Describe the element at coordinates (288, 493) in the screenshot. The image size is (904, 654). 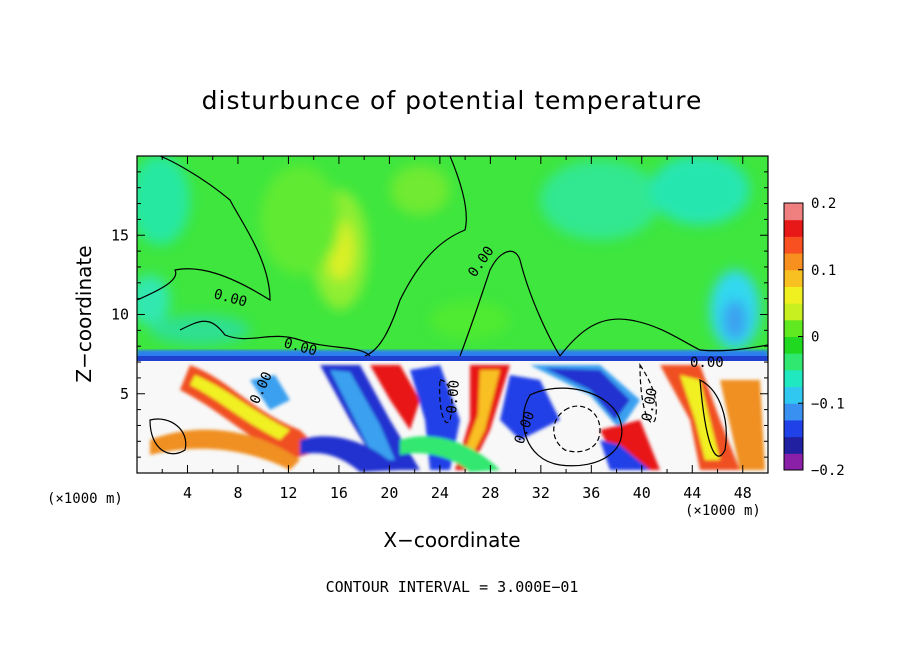
I see `x-tick-label: 12` at that location.